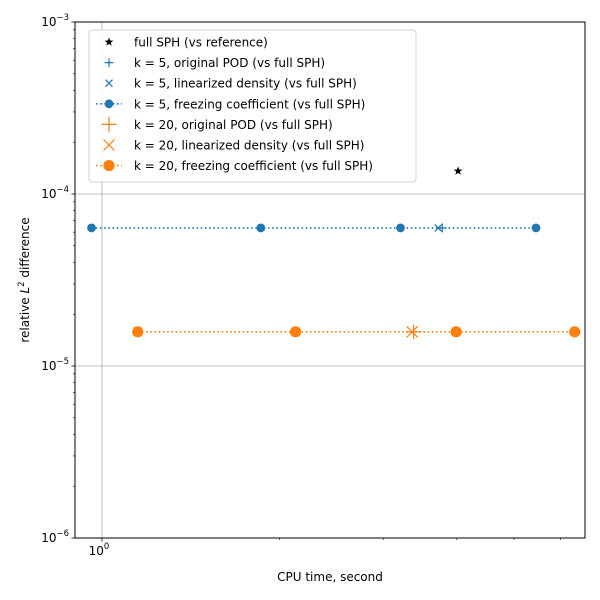 This screenshot has width=600, height=600. What do you see at coordinates (330, 577) in the screenshot?
I see `x-axis-label: CPU time, second` at bounding box center [330, 577].